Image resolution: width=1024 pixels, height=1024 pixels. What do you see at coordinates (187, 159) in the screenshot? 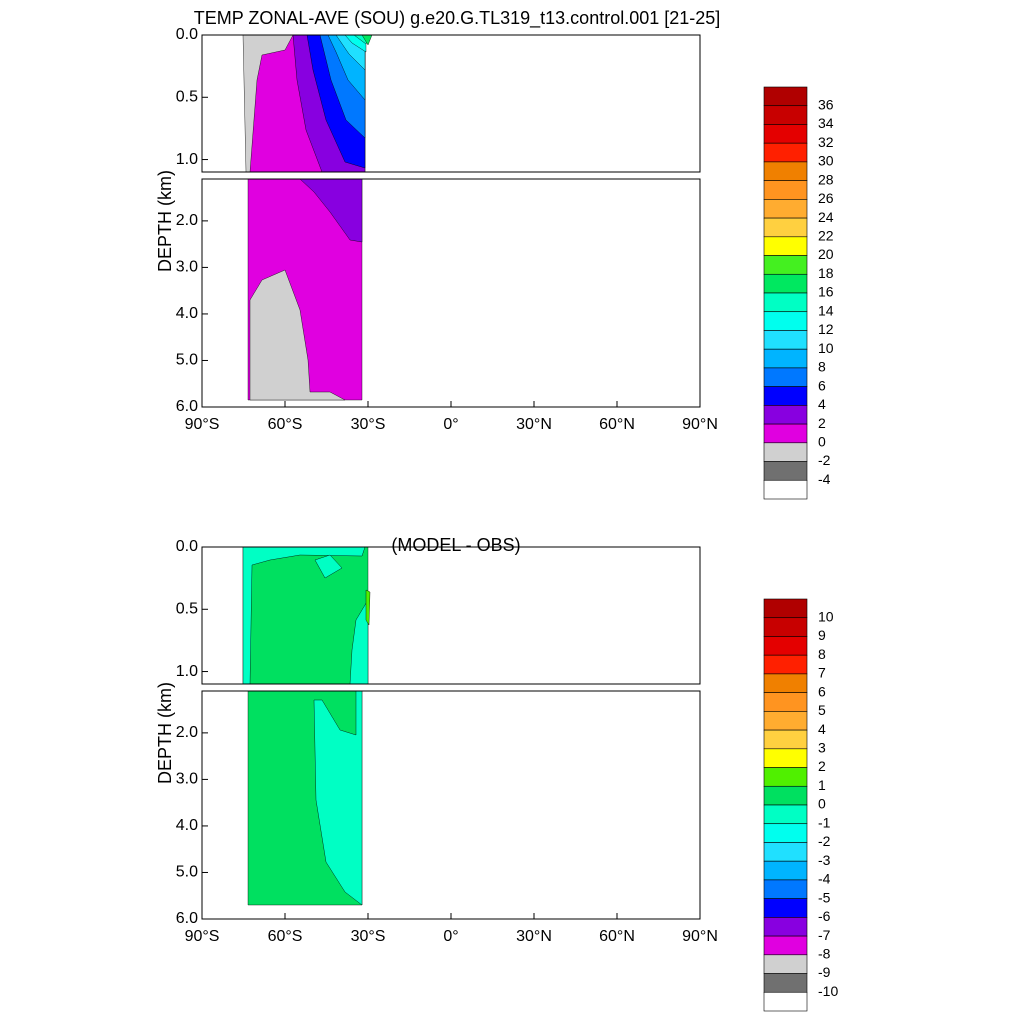
I see `y-tick-label: 1.0` at bounding box center [187, 159].